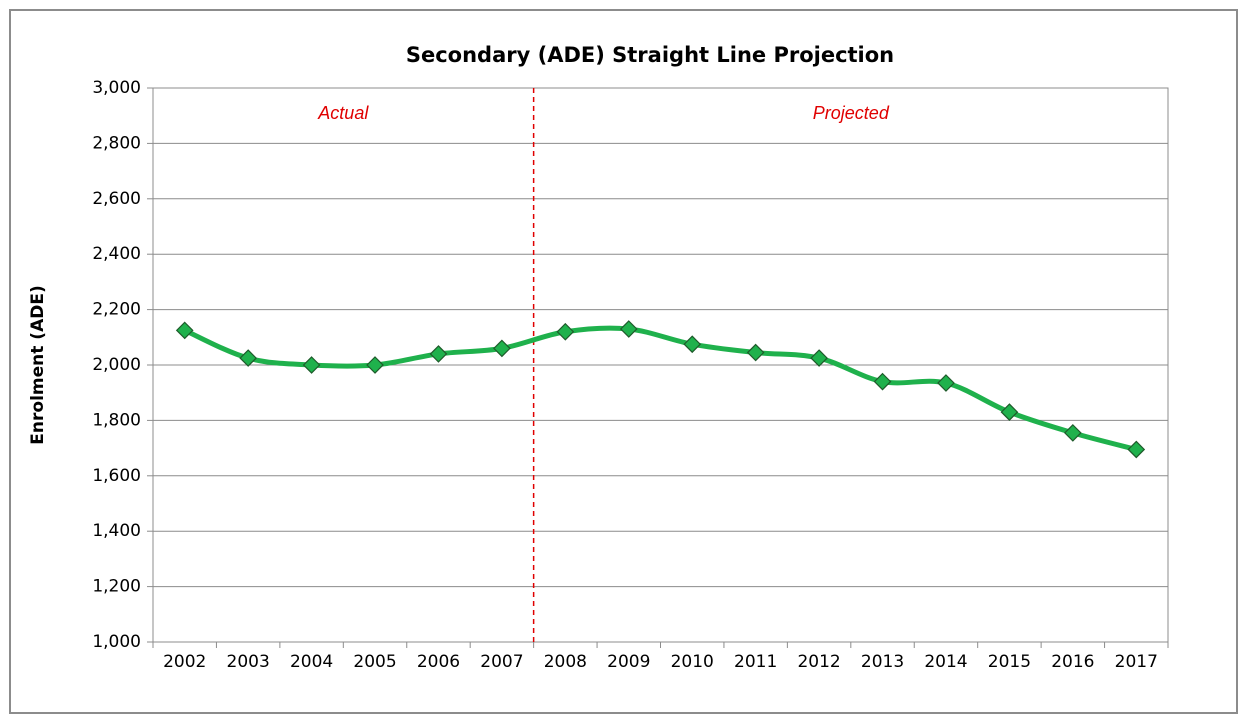 The height and width of the screenshot is (728, 1248). I want to click on x-tick-label: 2003, so click(248, 662).